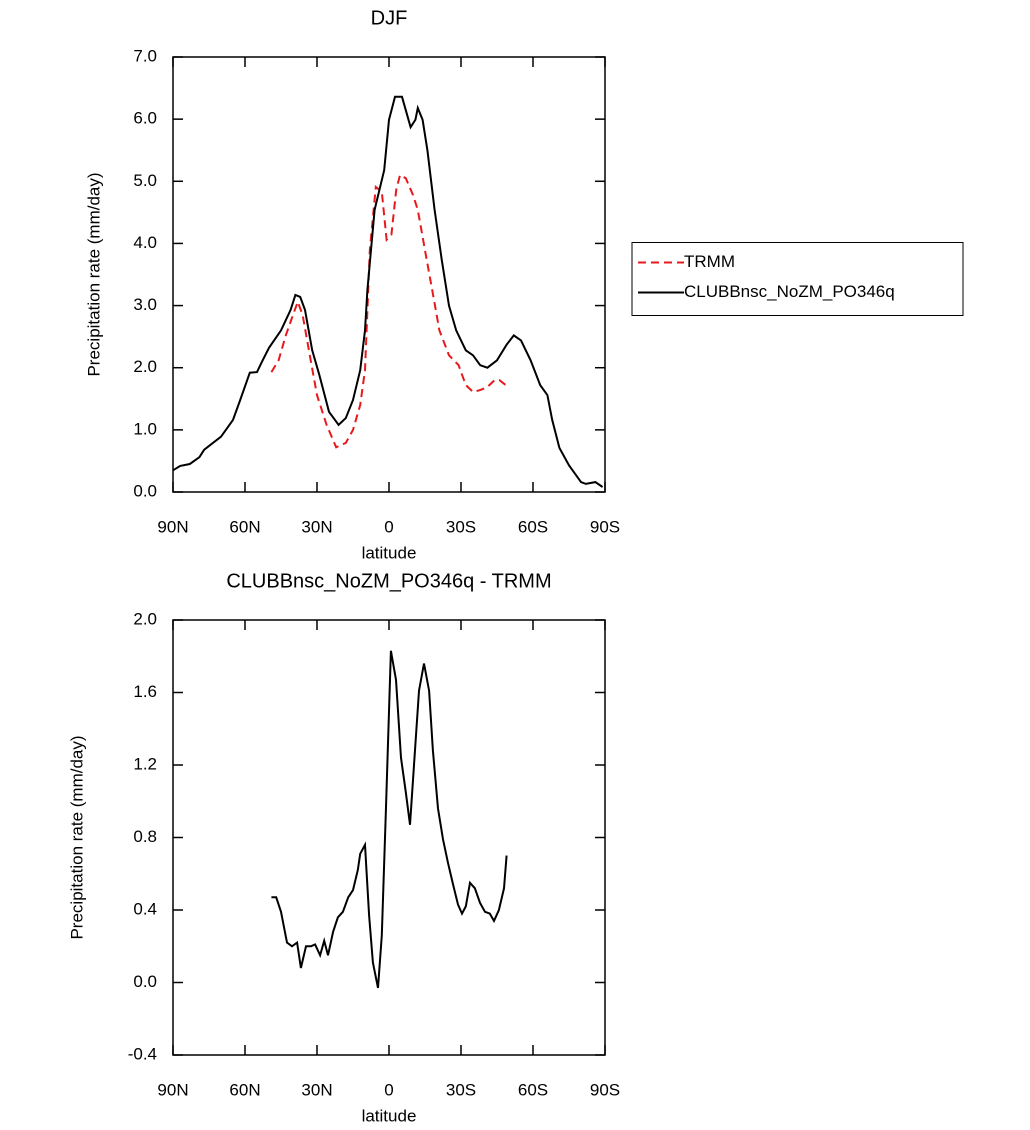 This screenshot has height=1130, width=1030. Describe the element at coordinates (145, 180) in the screenshot. I see `y-tick-label: 5.0` at that location.